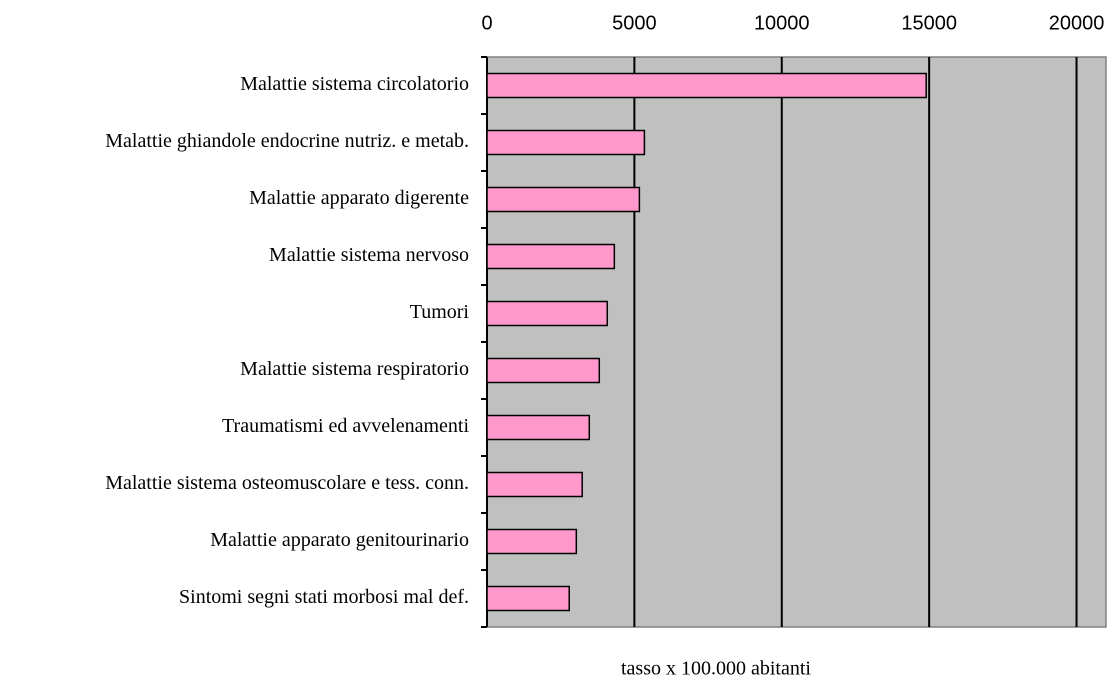  Describe the element at coordinates (354, 369) in the screenshot. I see `y-tick-label: Malattie sistema respiratorio` at that location.